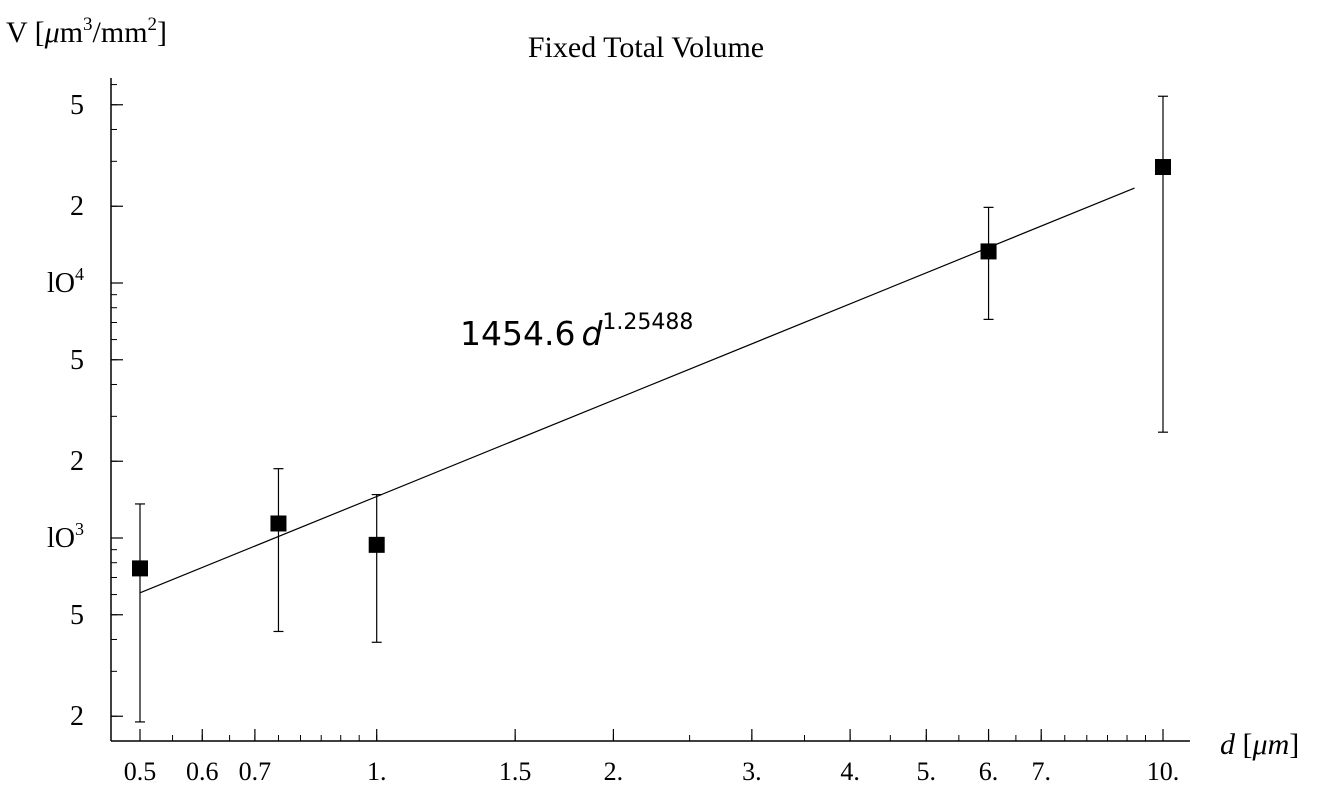 The image size is (1338, 793). I want to click on x-tick-label: 4., so click(850, 771).